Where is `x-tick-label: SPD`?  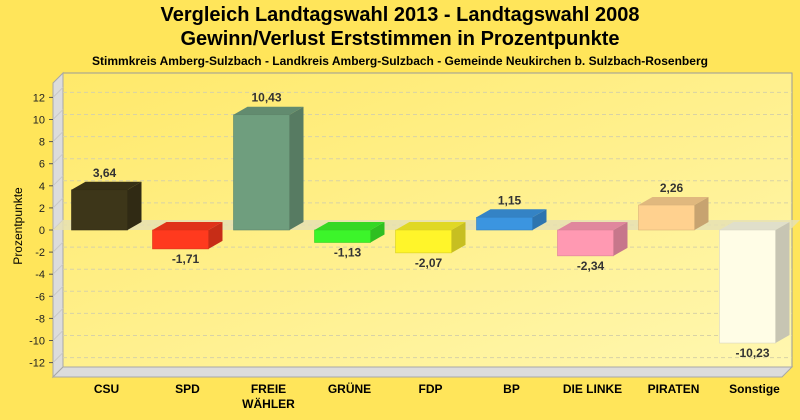
x-tick-label: SPD is located at coordinates (187, 389).